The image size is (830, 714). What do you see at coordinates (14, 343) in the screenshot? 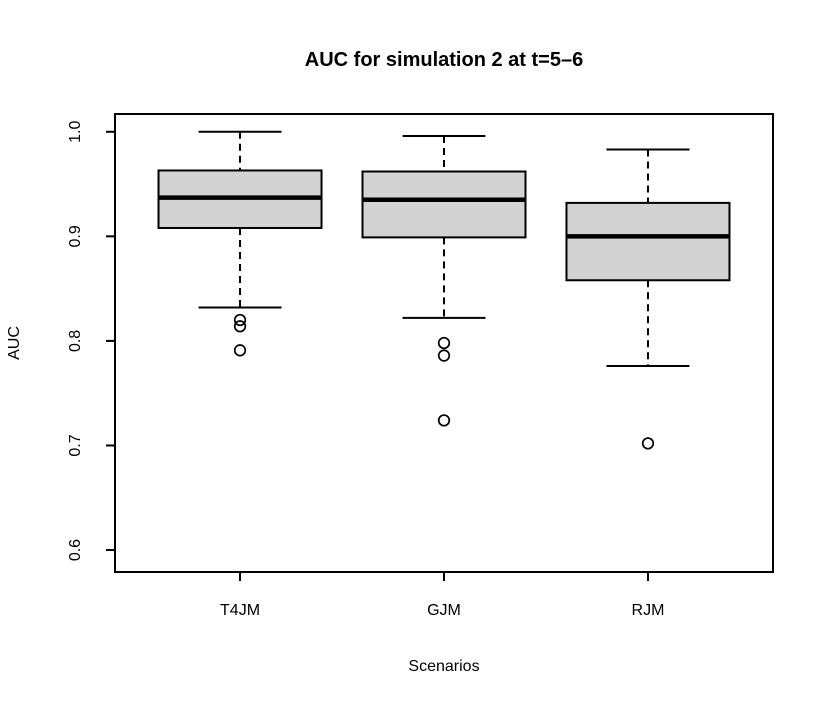
I see `y-axis-title: AUC` at bounding box center [14, 343].